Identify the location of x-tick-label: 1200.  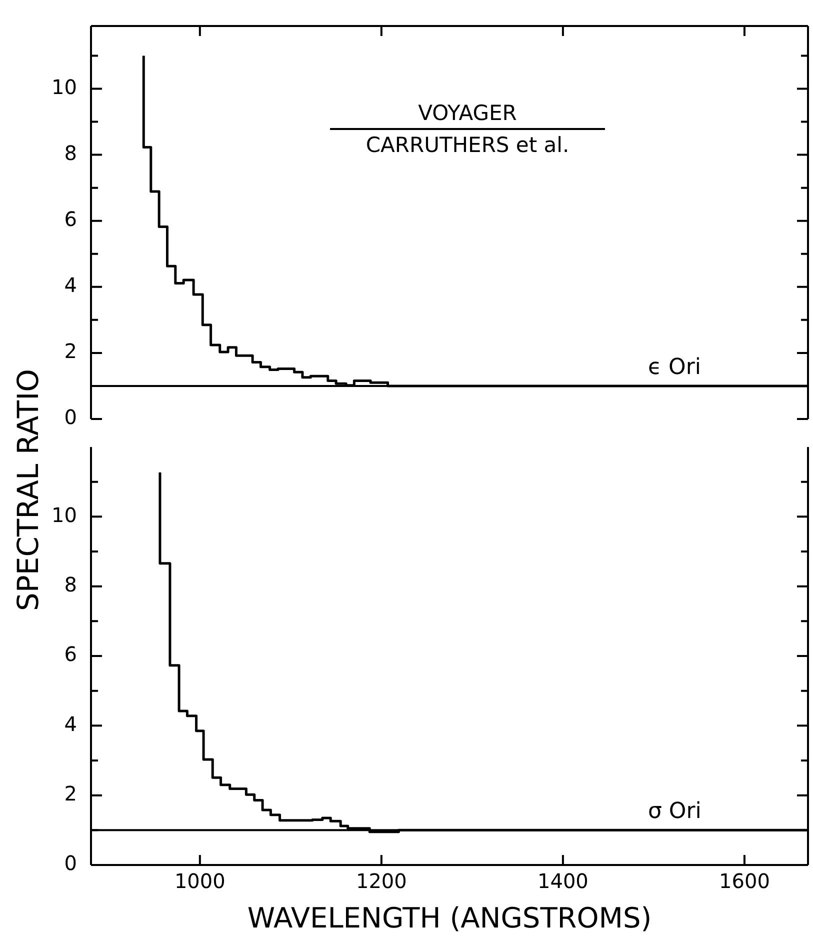
(381, 881).